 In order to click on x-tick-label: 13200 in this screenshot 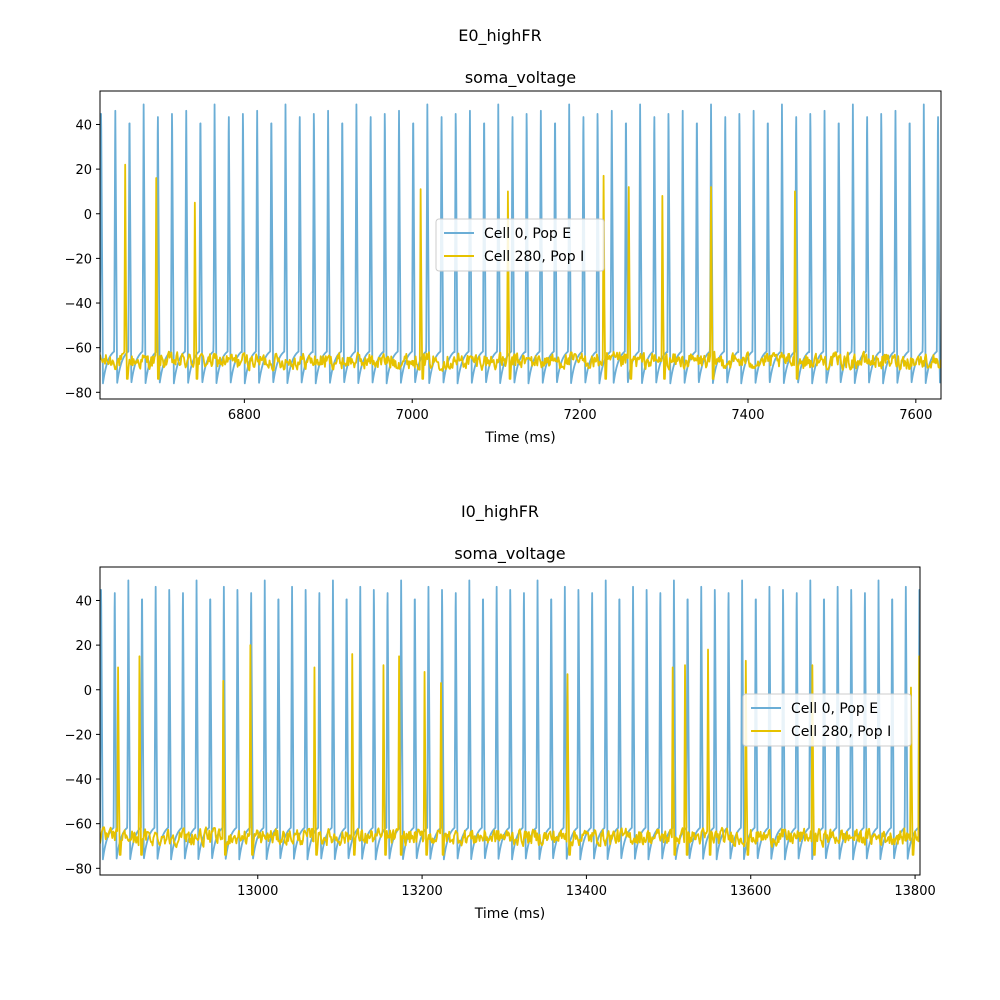, I will do `click(421, 891)`.